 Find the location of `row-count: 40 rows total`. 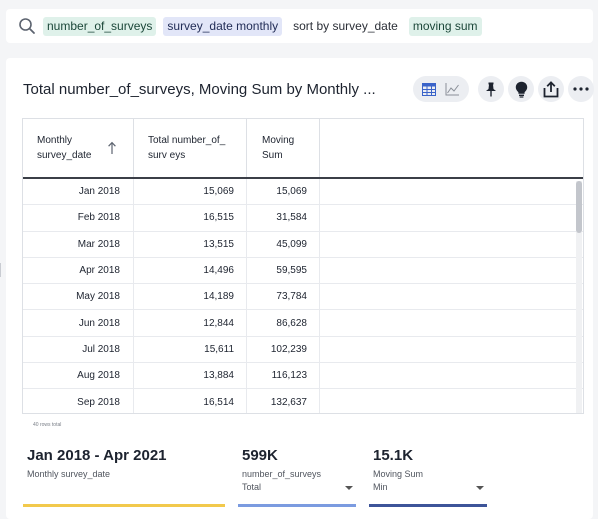

row-count: 40 rows total is located at coordinates (47, 425).